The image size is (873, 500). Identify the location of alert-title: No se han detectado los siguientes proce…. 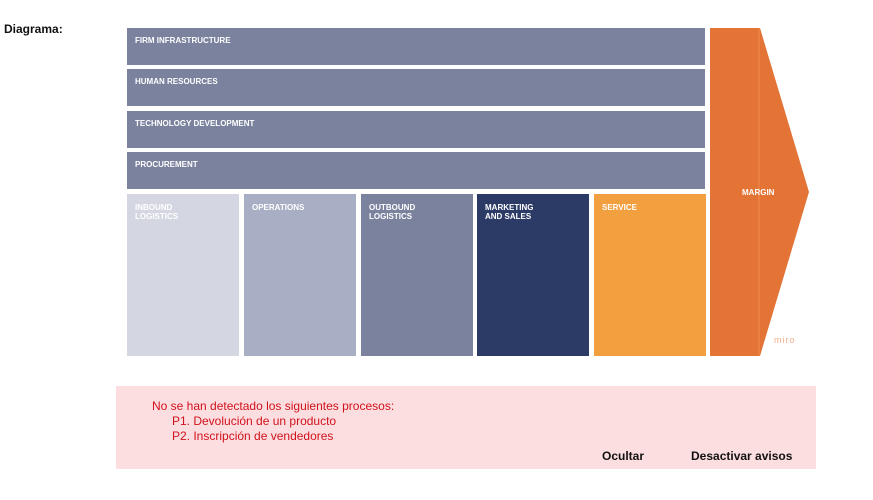
(273, 406).